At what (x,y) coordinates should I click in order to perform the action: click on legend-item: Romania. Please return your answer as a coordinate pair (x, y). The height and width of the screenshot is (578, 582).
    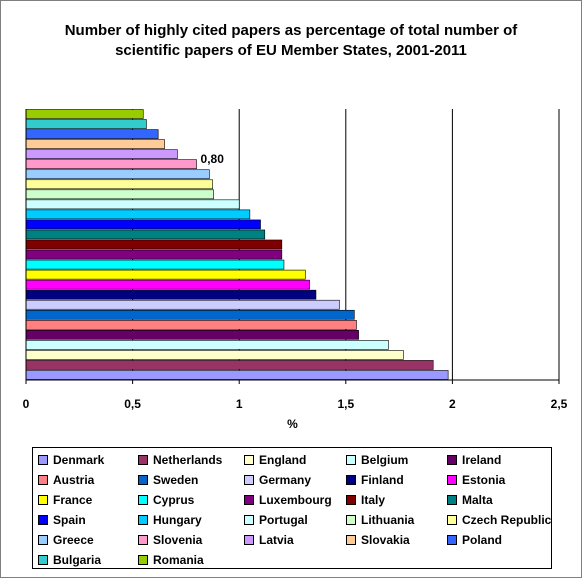
    Looking at the image, I should click on (171, 560).